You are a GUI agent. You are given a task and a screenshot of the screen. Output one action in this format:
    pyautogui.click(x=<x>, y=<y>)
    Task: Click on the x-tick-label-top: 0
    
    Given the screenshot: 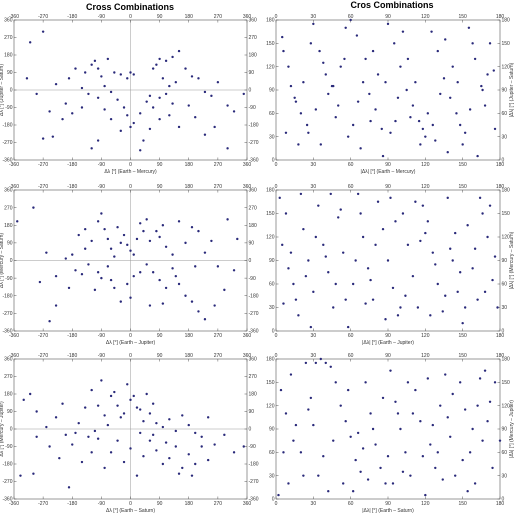 What is the action you would take?
    pyautogui.click(x=276, y=356)
    